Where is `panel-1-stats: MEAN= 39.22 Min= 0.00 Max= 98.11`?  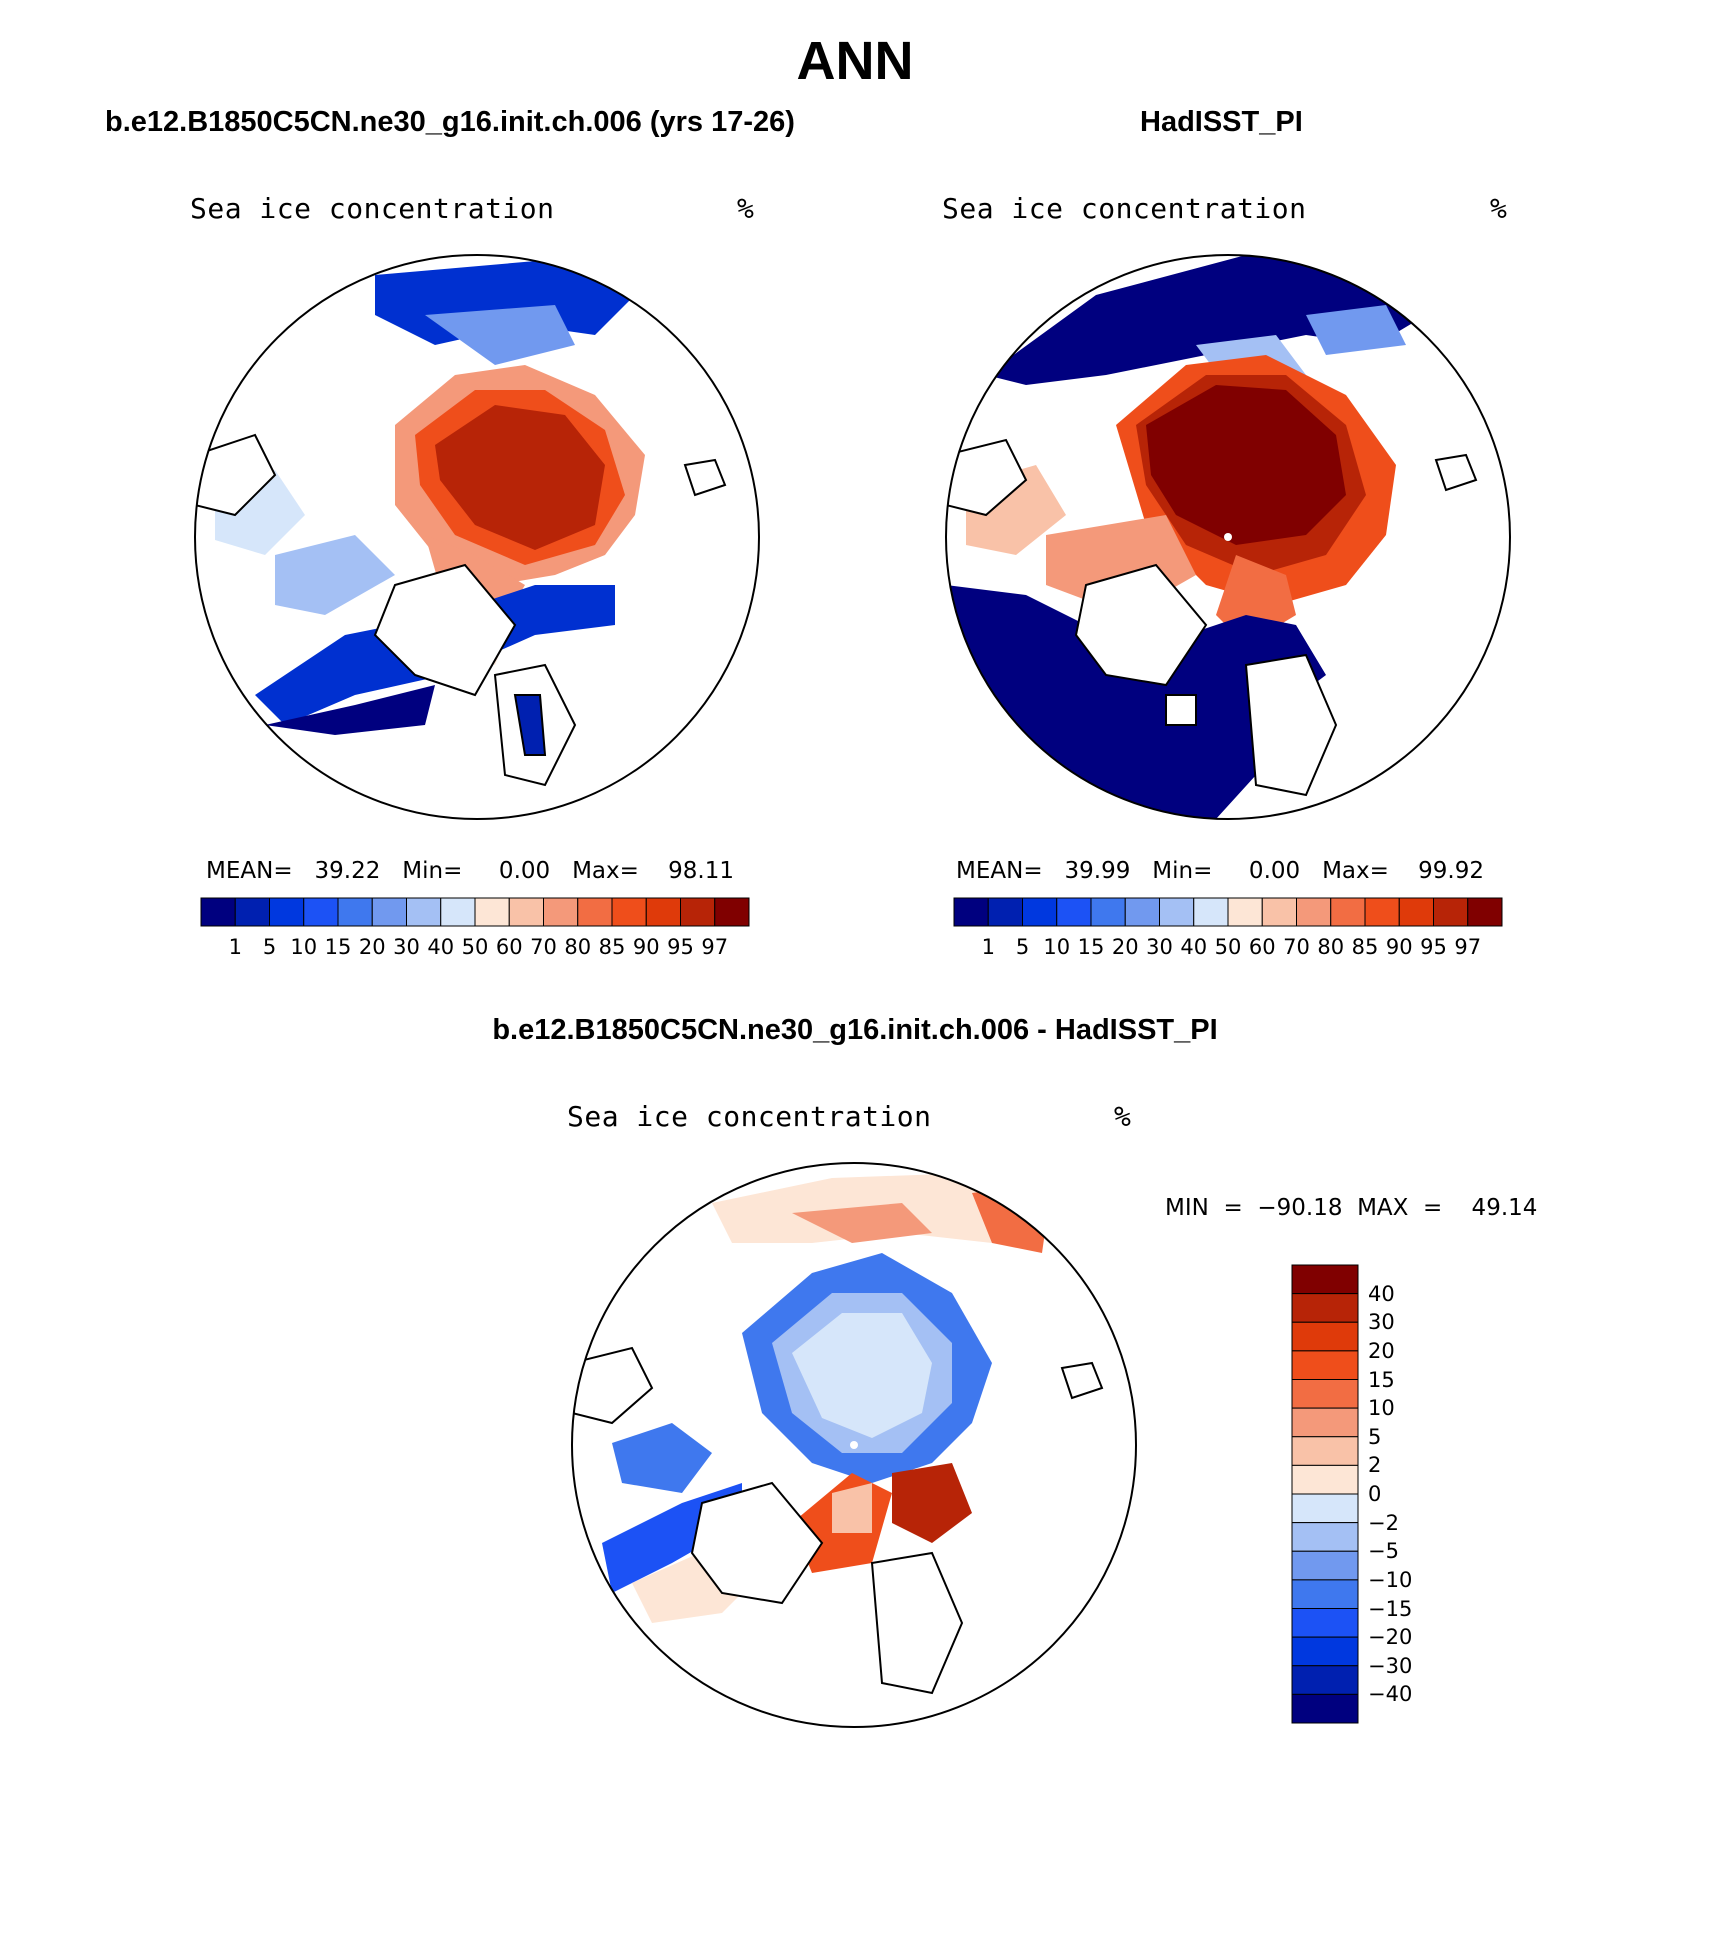
panel-1-stats: MEAN= 39.22 Min= 0.00 Max= 98.11 is located at coordinates (470, 871).